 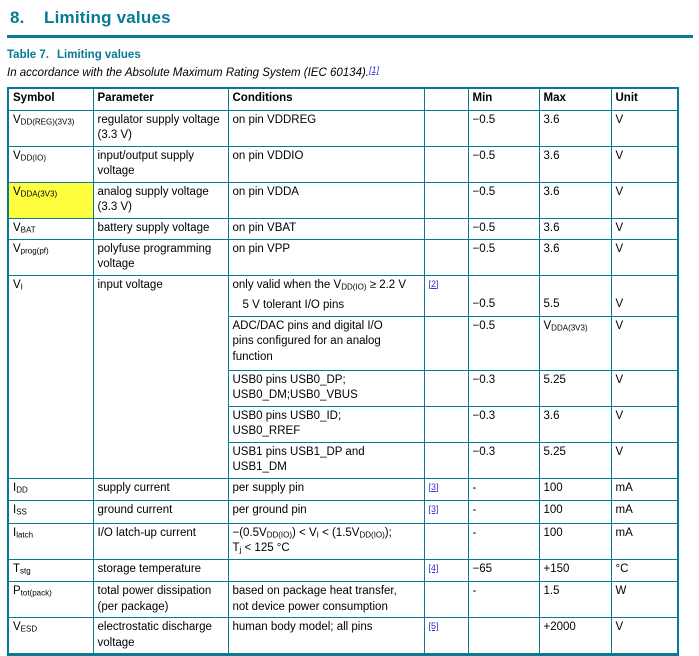 What do you see at coordinates (160, 164) in the screenshot?
I see `parameter-cell: input/output supply voltage` at bounding box center [160, 164].